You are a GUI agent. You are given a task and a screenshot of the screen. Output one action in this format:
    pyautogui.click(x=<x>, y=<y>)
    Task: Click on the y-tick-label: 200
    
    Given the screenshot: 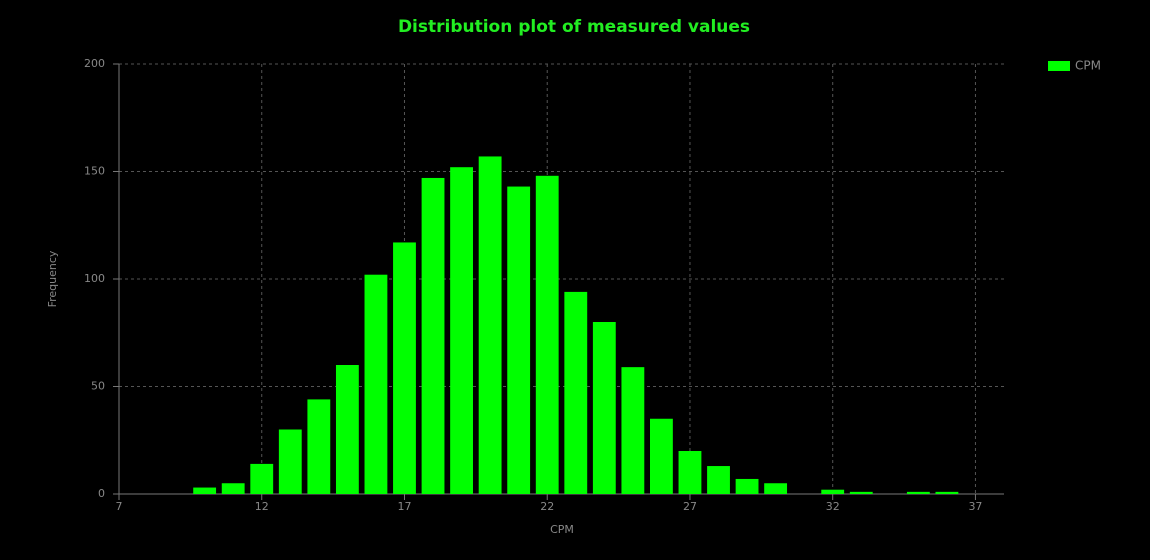 What is the action you would take?
    pyautogui.click(x=94, y=63)
    